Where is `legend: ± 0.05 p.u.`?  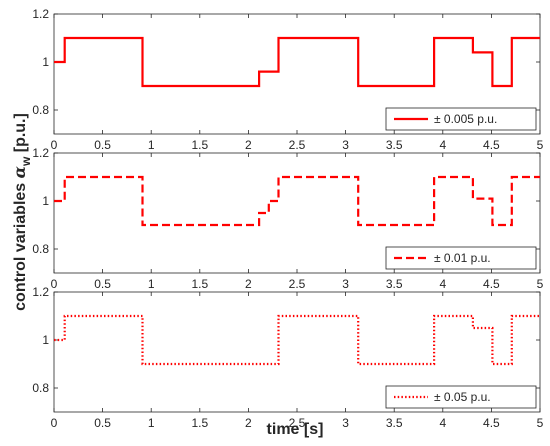 legend: ± 0.05 p.u. is located at coordinates (461, 397).